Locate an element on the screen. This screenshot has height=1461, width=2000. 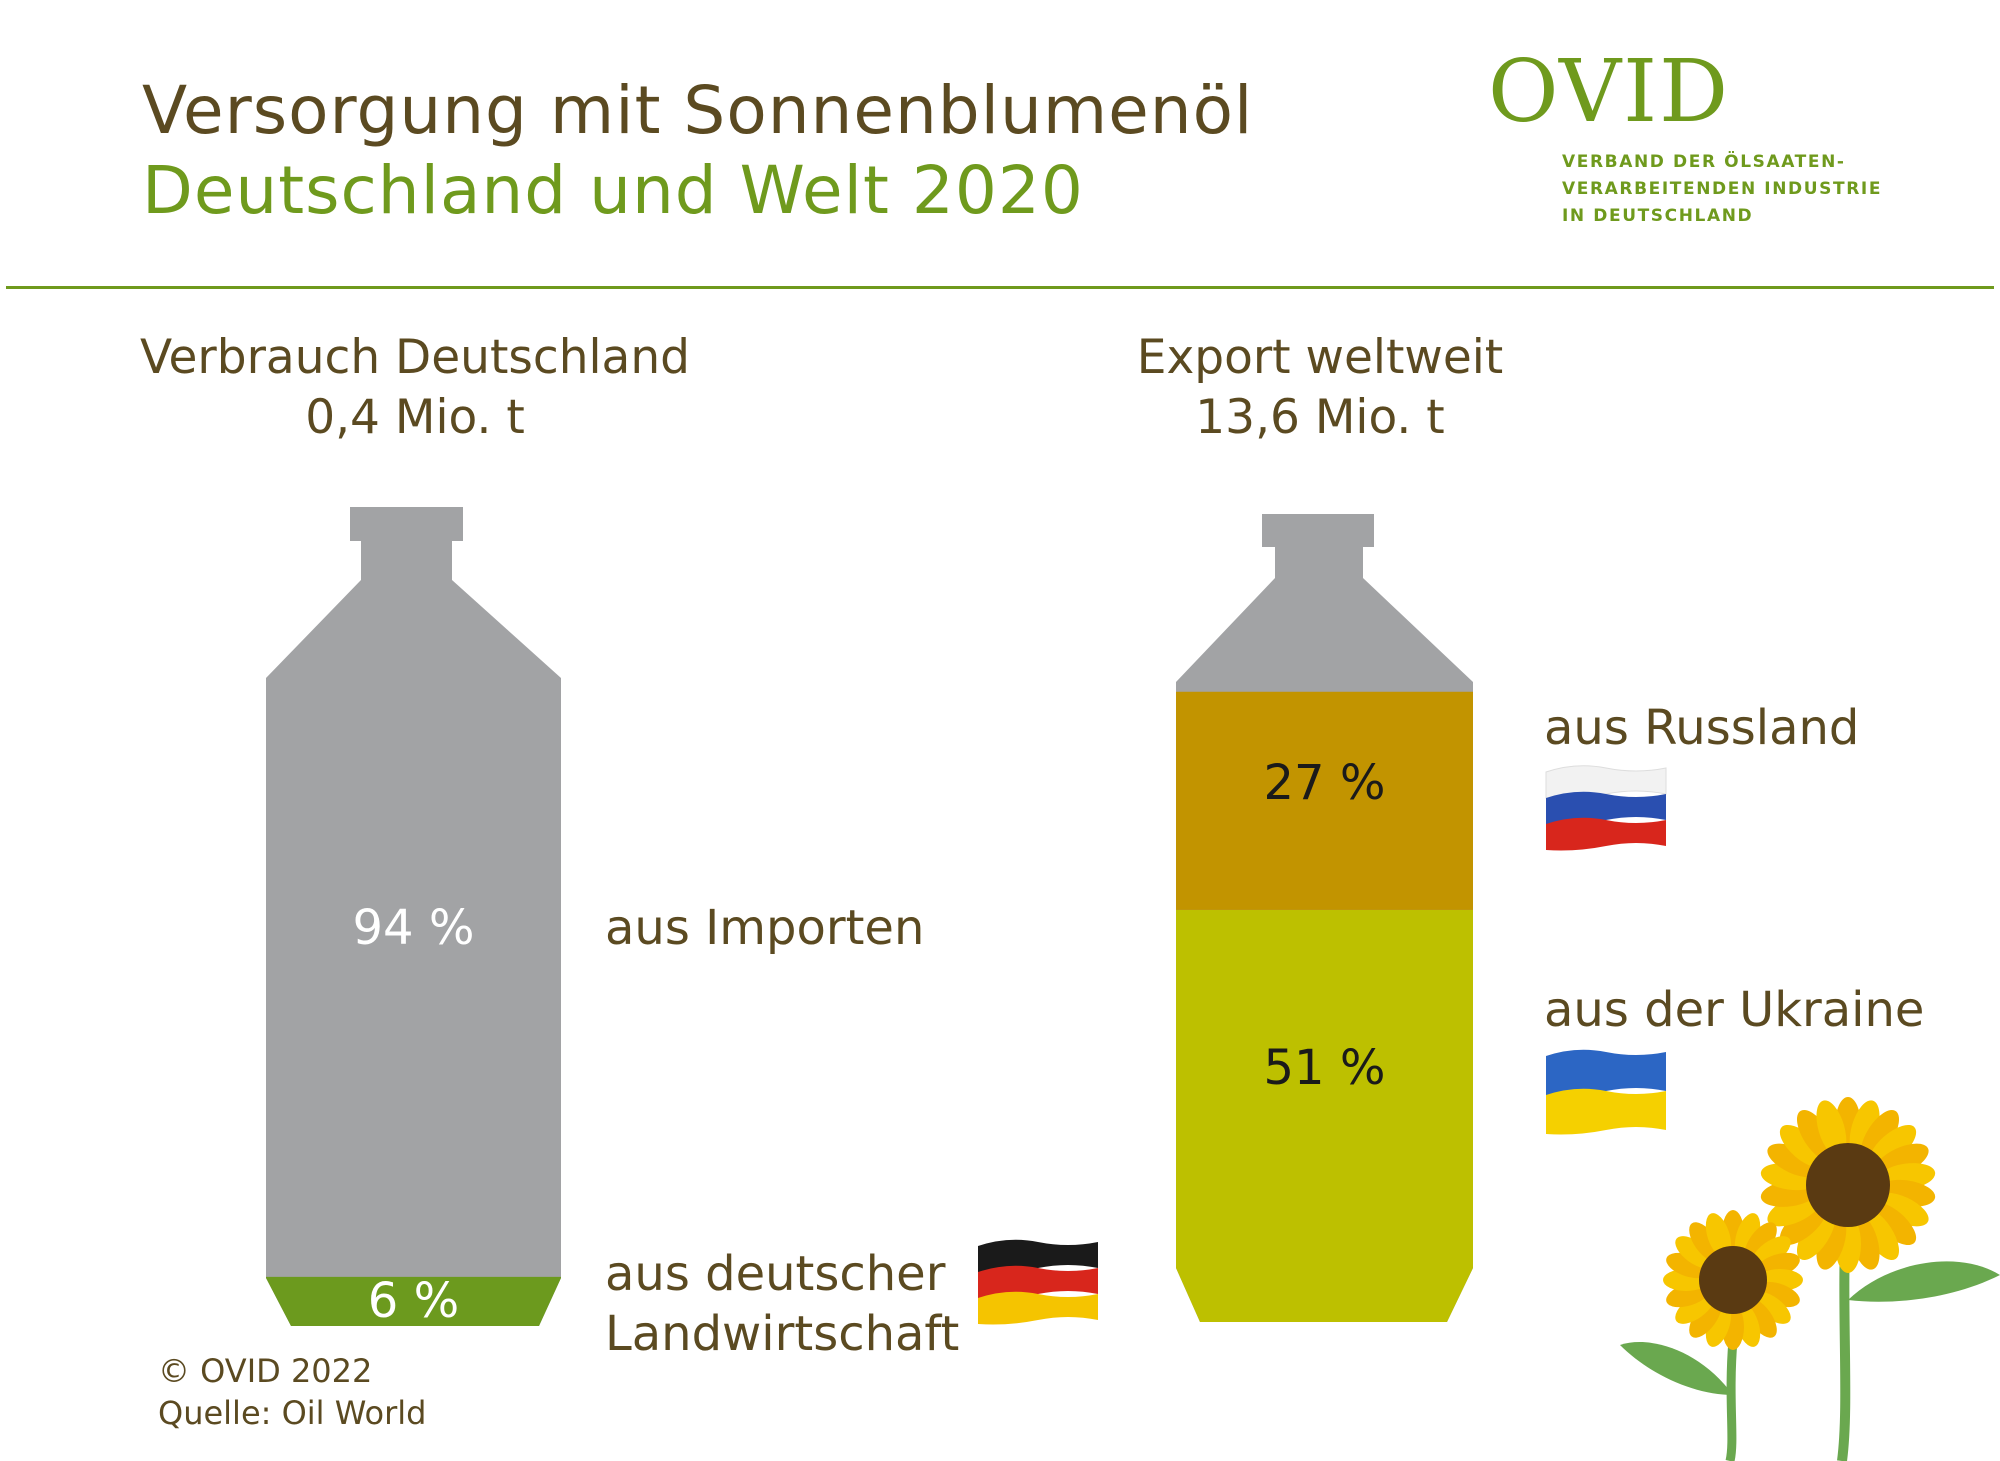
logo-association-line3: IN DEUTSCHLAND is located at coordinates (1658, 216).